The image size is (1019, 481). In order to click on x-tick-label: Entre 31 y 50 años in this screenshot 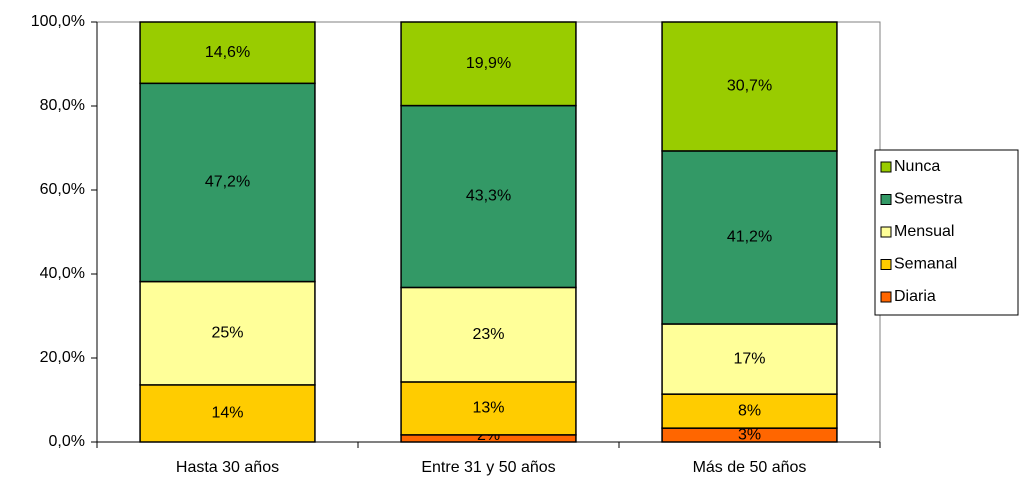, I will do `click(488, 467)`.